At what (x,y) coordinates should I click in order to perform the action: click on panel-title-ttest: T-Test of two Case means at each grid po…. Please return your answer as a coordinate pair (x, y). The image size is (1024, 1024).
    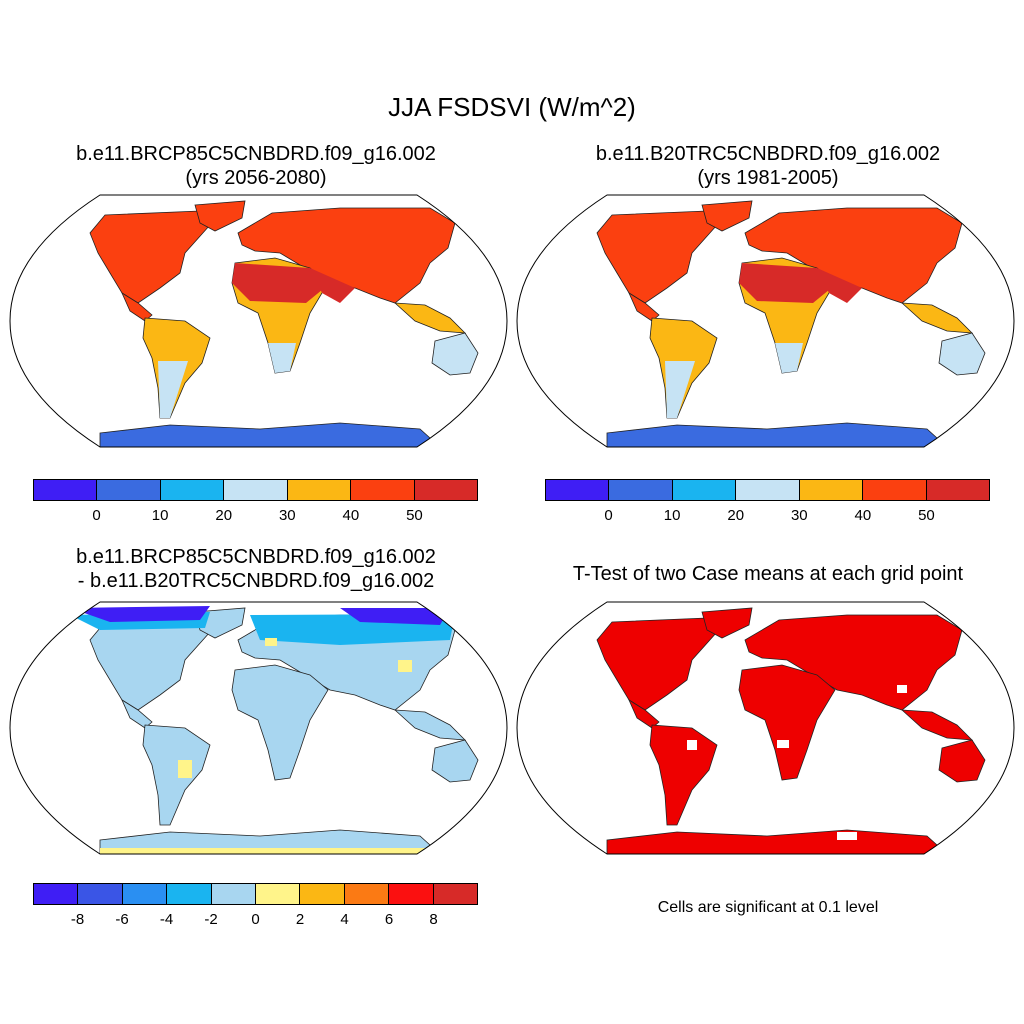
    Looking at the image, I should click on (768, 574).